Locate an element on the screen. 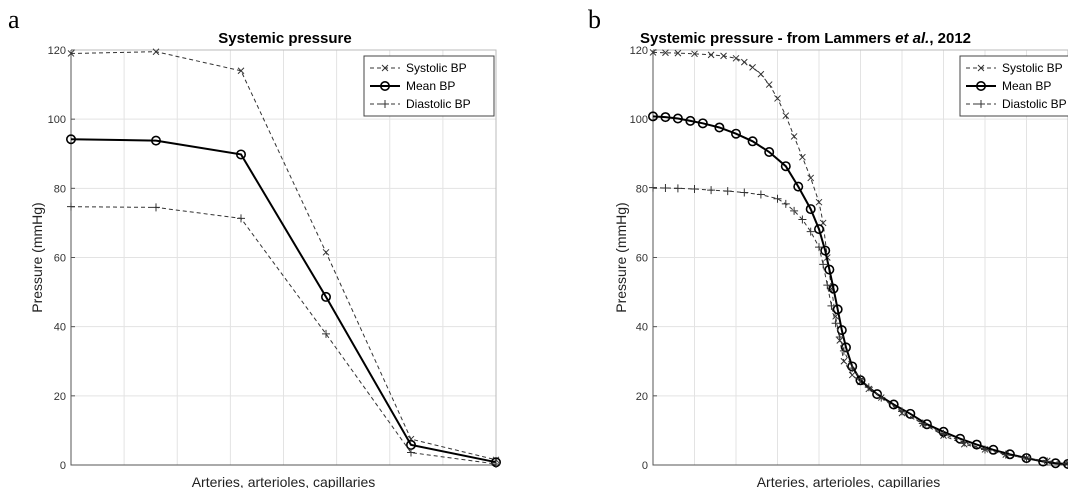 The height and width of the screenshot is (488, 1068). y-tick-label: 0 is located at coordinates (63, 466).